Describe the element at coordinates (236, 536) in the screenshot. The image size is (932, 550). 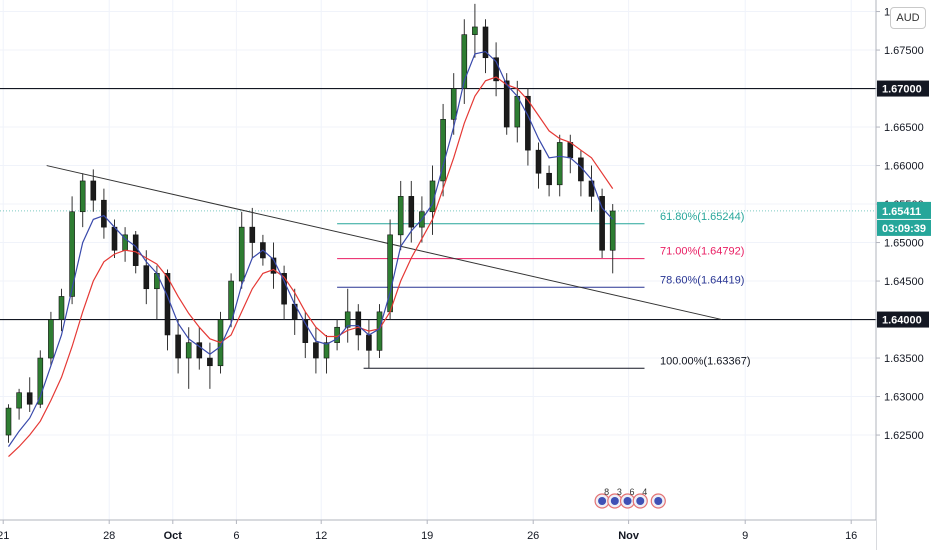
I see `time-tick-label: 6` at that location.